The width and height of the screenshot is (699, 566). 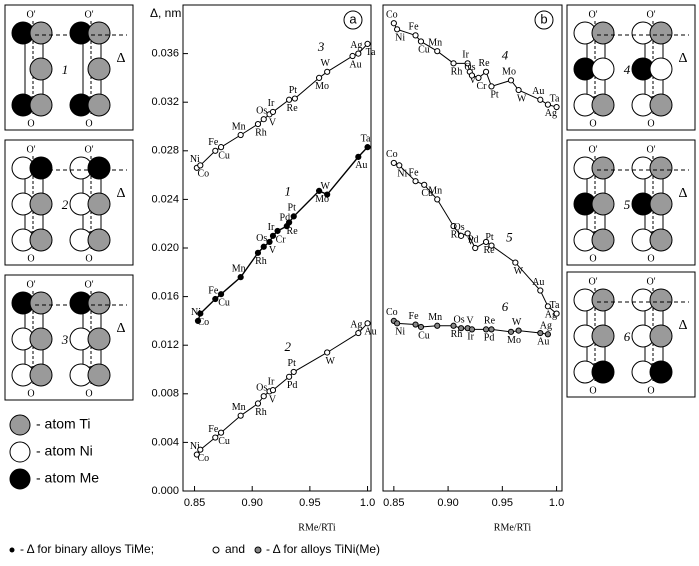 What do you see at coordinates (165, 54) in the screenshot?
I see `y-tick-label: 0.036` at bounding box center [165, 54].